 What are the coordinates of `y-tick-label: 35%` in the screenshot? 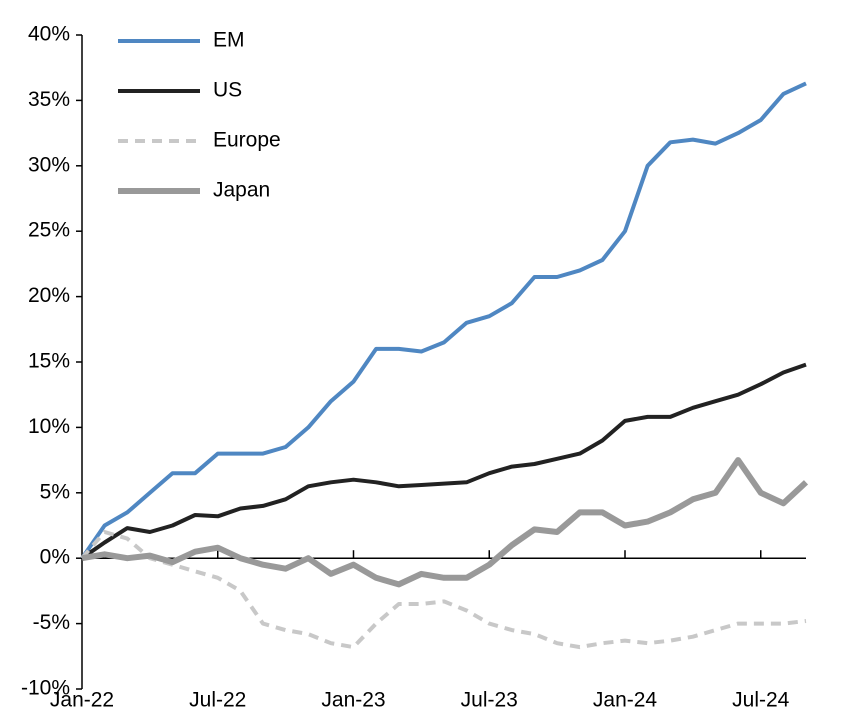 It's located at (49, 99).